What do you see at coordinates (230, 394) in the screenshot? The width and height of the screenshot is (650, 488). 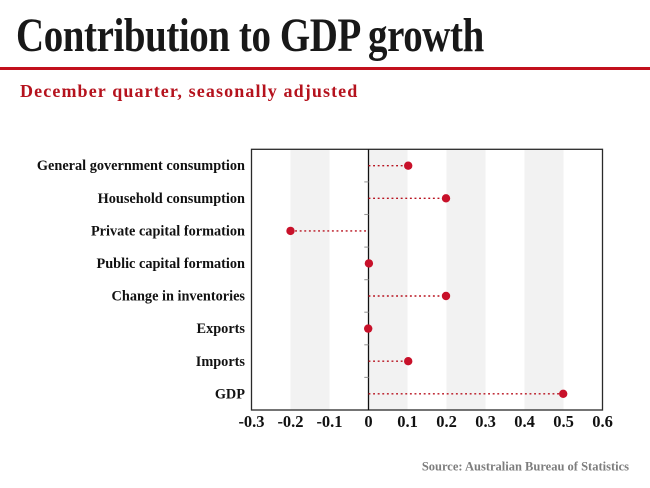 I see `svg-text: GDP` at bounding box center [230, 394].